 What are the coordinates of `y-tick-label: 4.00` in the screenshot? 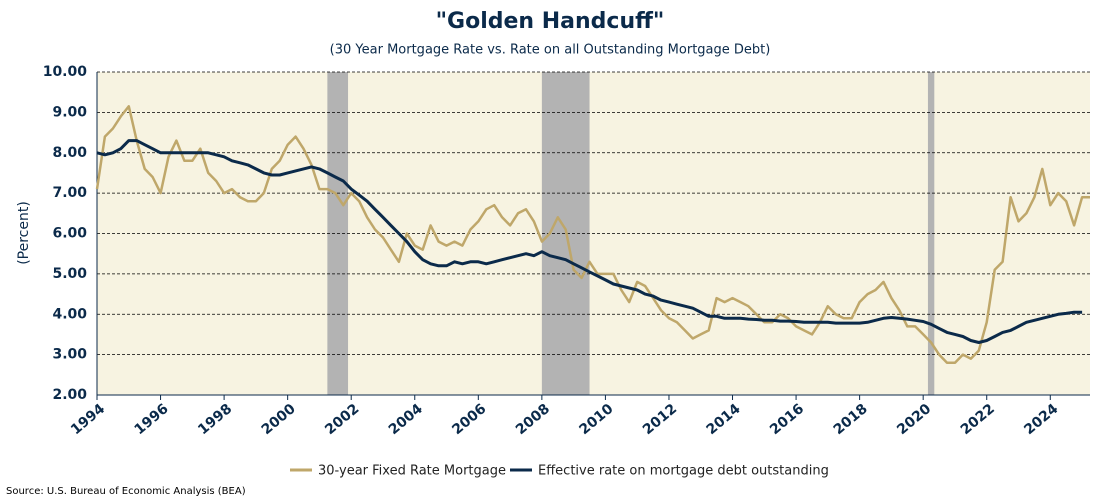 It's located at (69, 314).